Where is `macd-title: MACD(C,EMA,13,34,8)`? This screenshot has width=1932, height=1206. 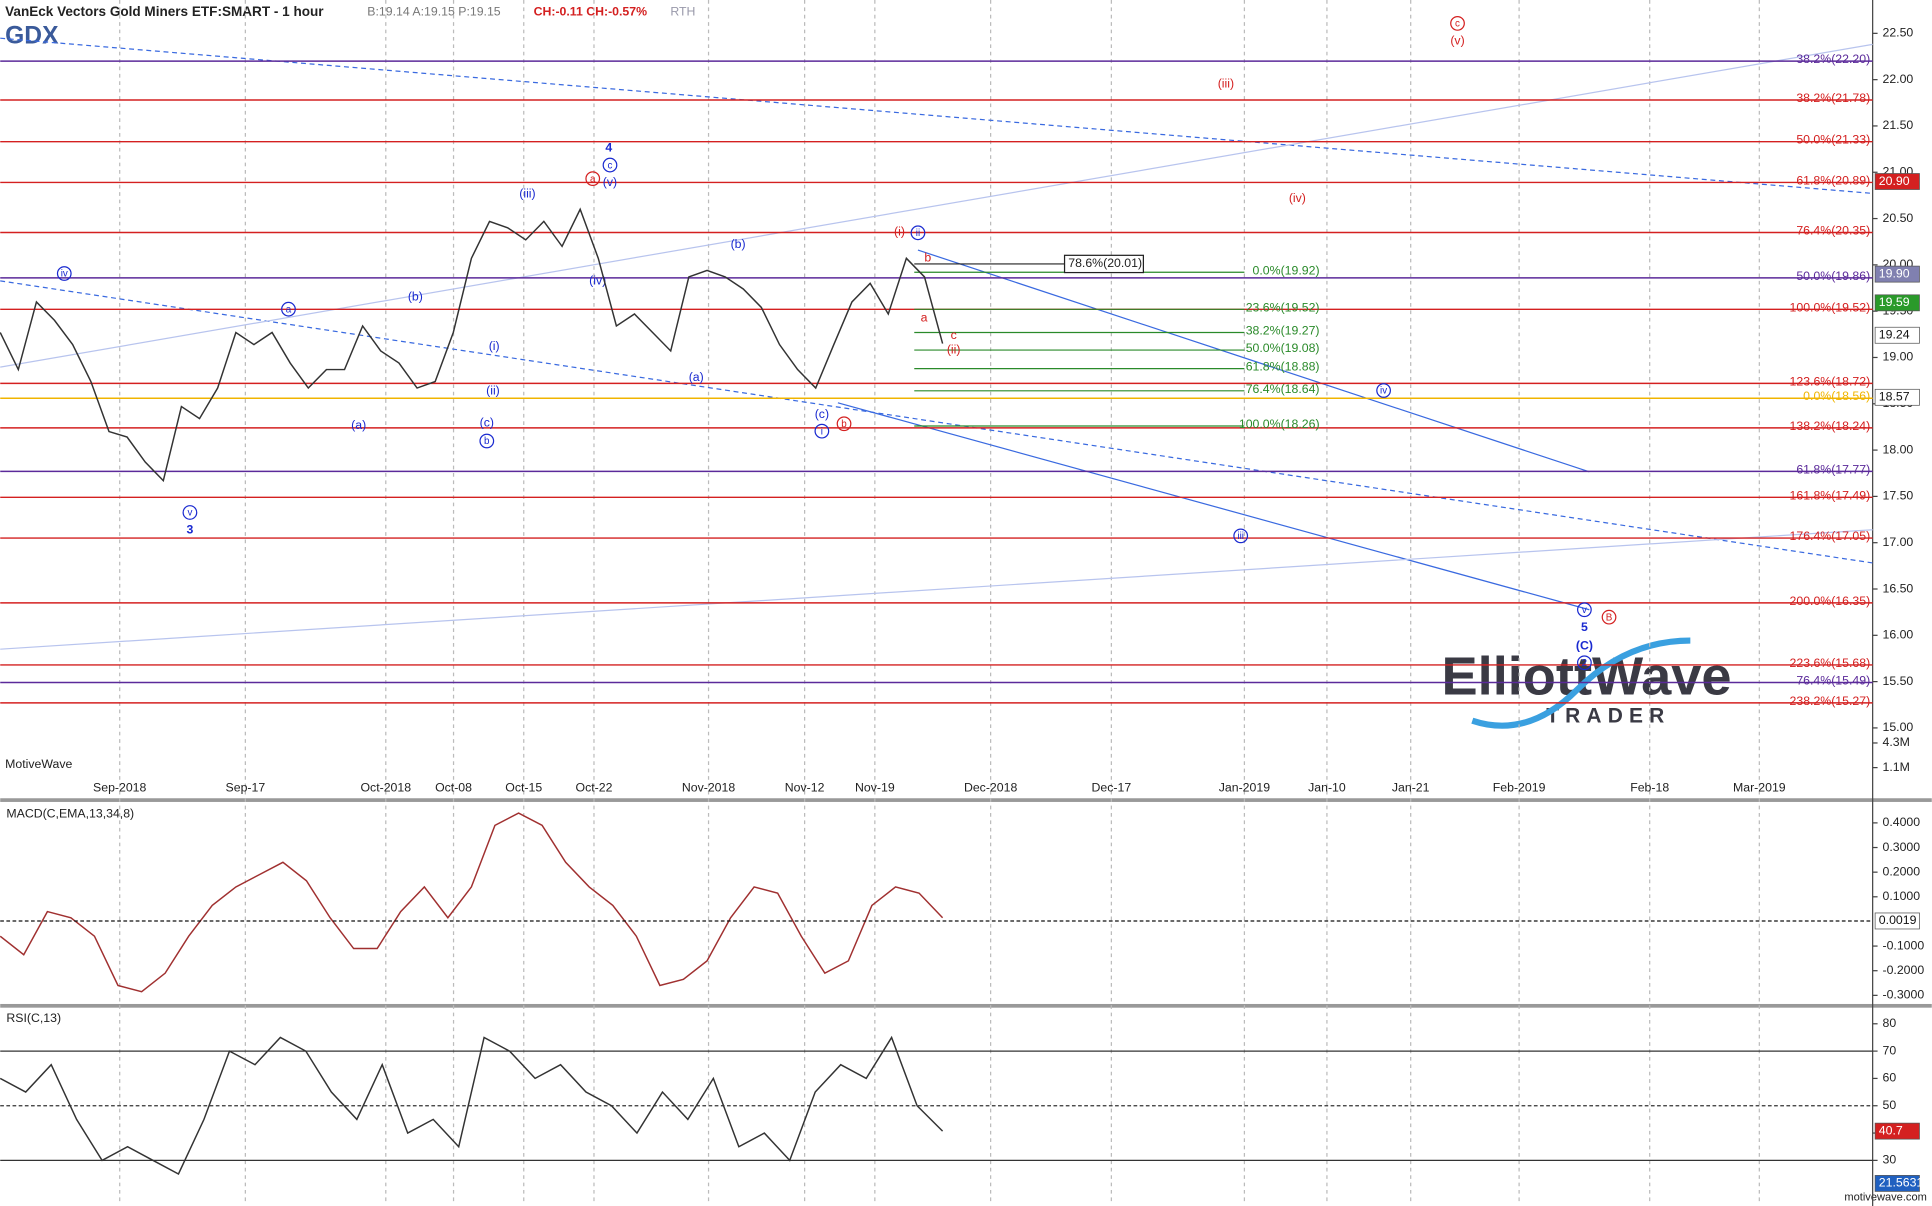 macd-title: MACD(C,EMA,13,34,8) is located at coordinates (70, 814).